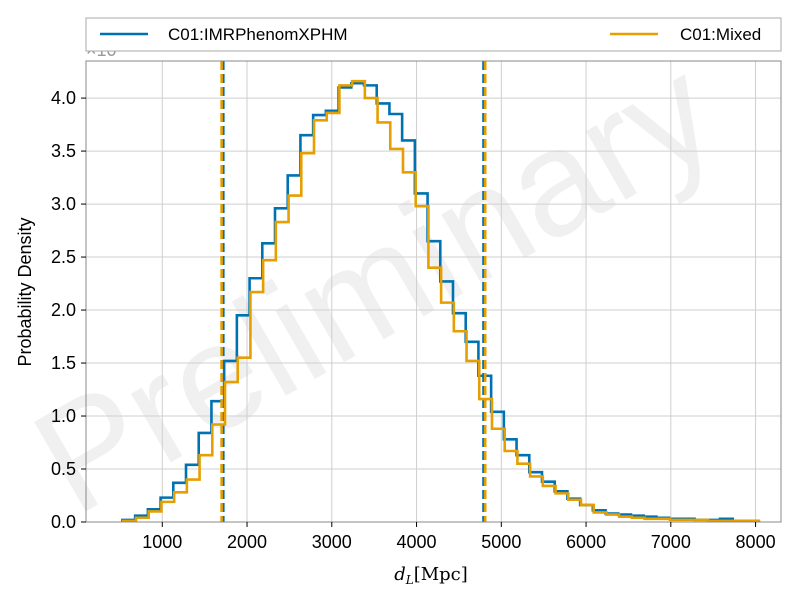 The height and width of the screenshot is (600, 800). What do you see at coordinates (586, 542) in the screenshot?
I see `x-tick-label: 6000` at bounding box center [586, 542].